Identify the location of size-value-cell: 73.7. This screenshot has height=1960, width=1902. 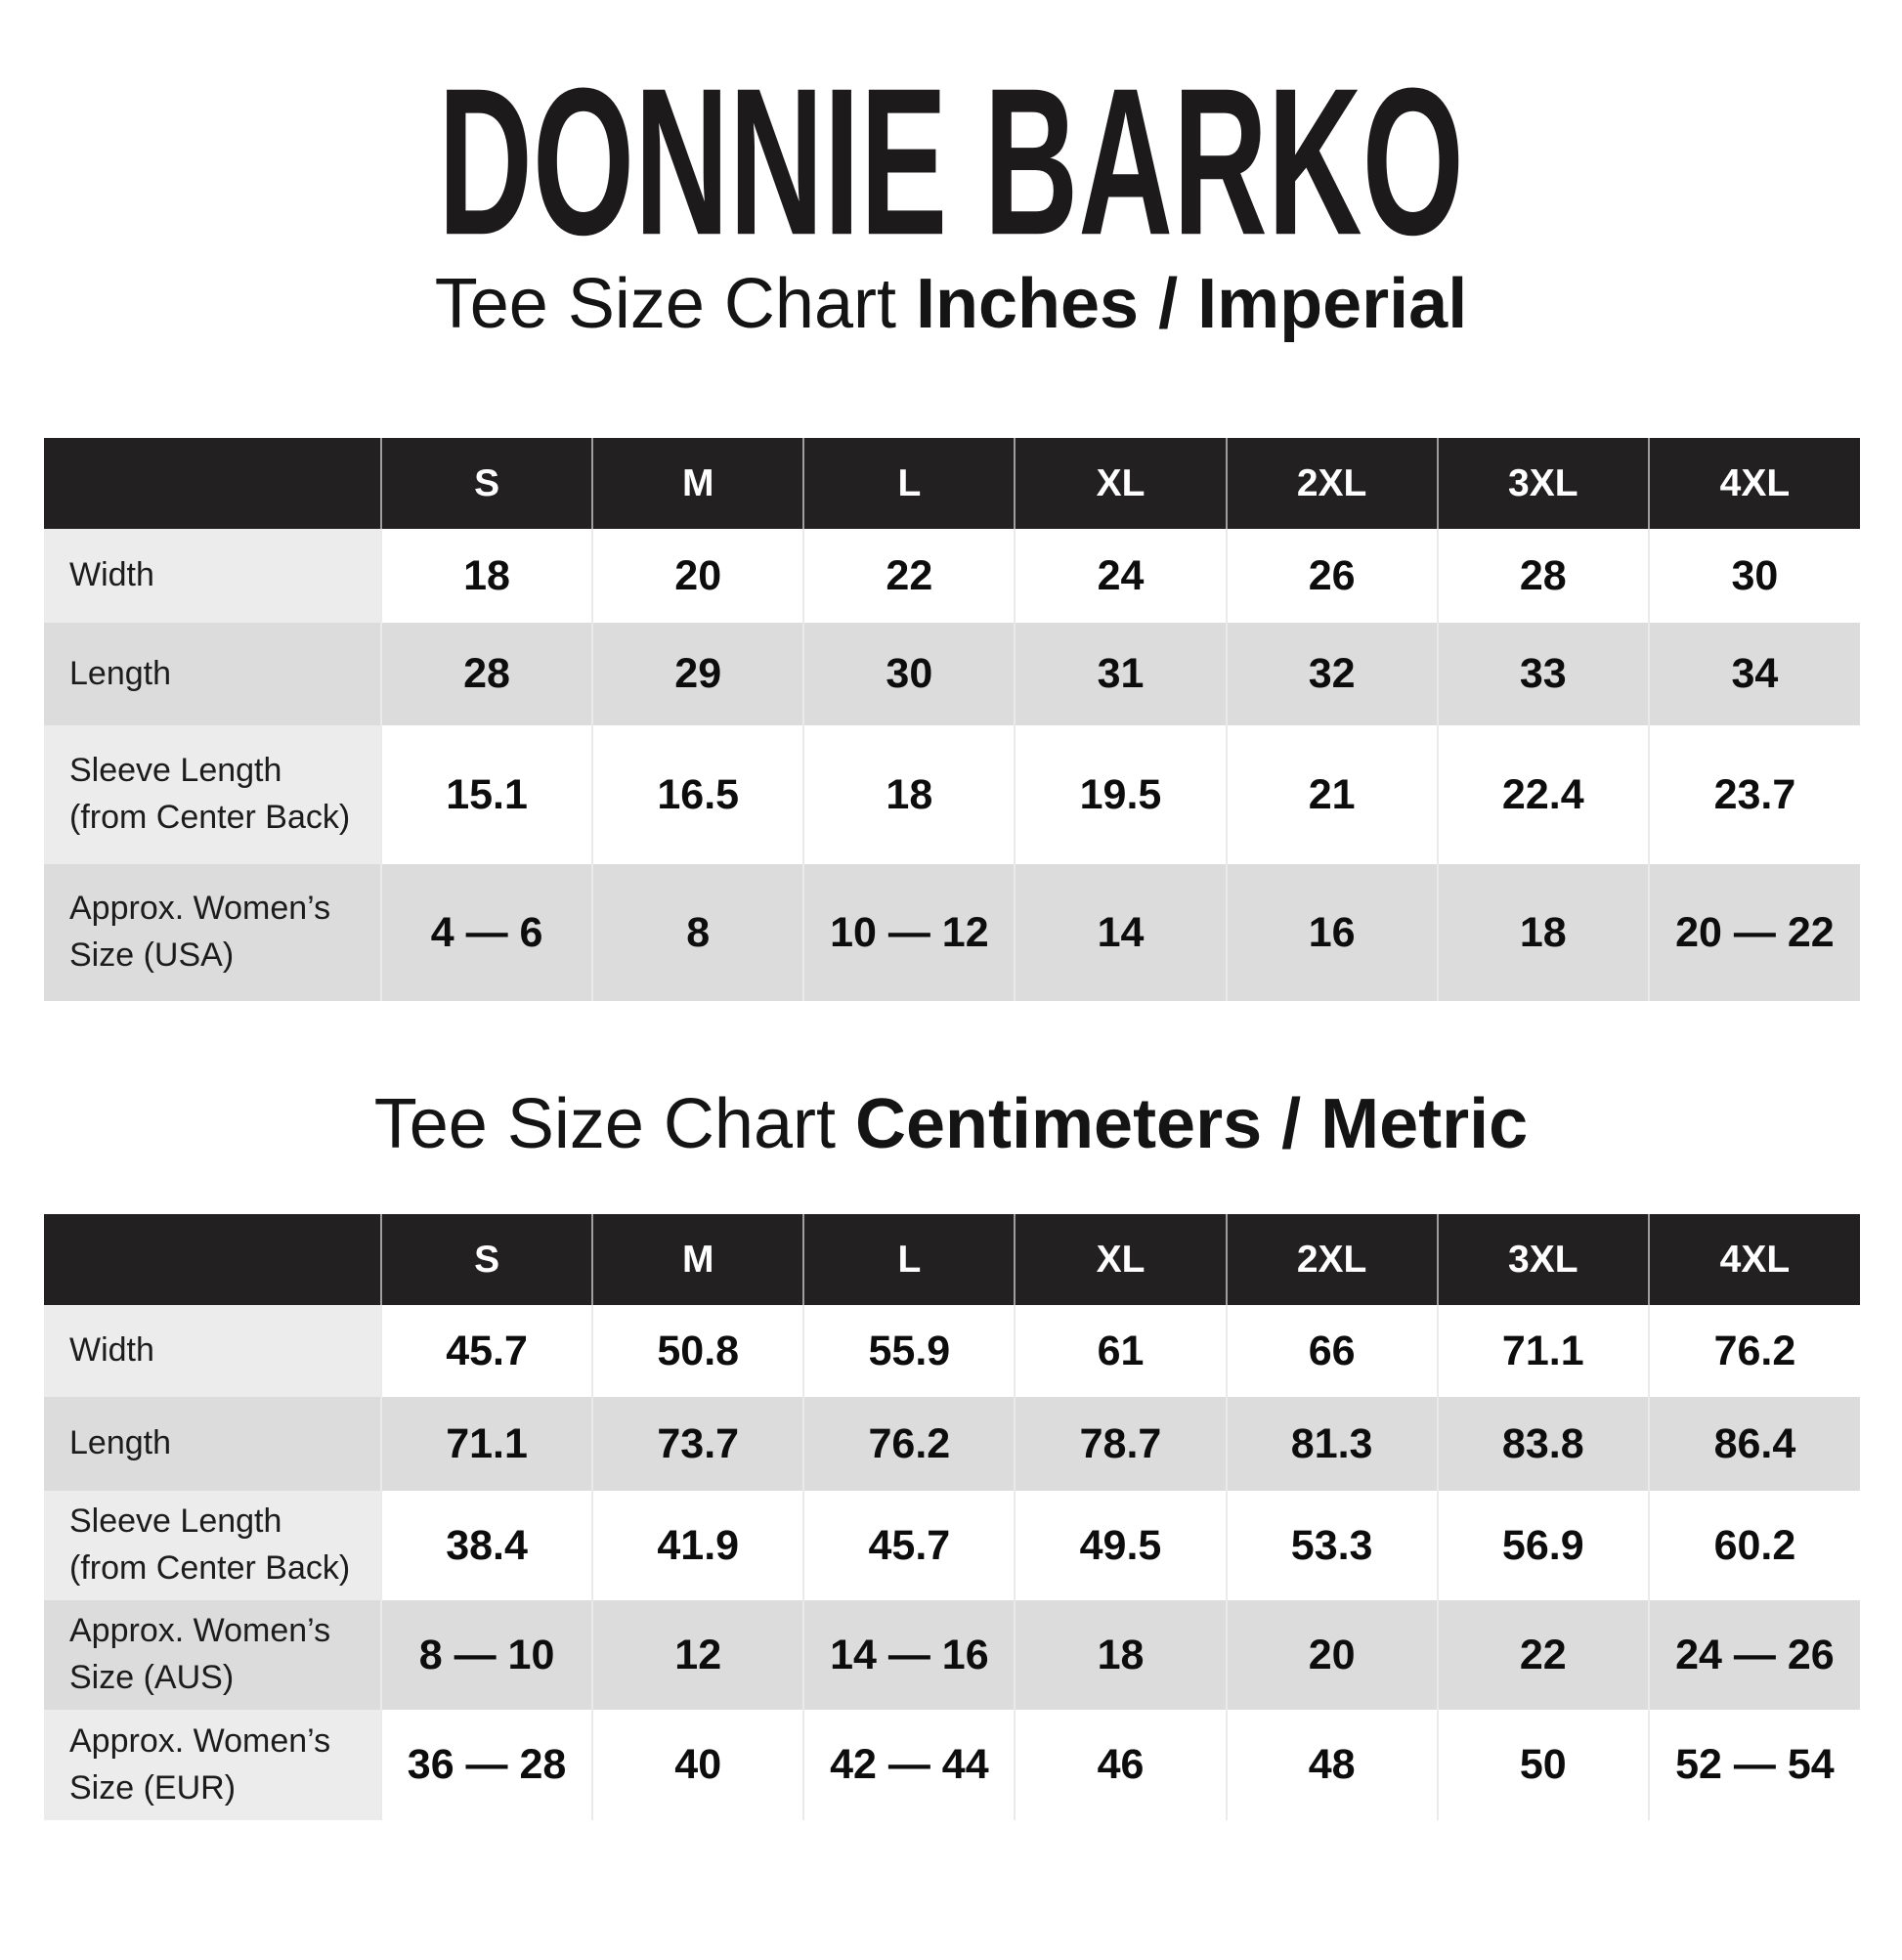
(697, 1444).